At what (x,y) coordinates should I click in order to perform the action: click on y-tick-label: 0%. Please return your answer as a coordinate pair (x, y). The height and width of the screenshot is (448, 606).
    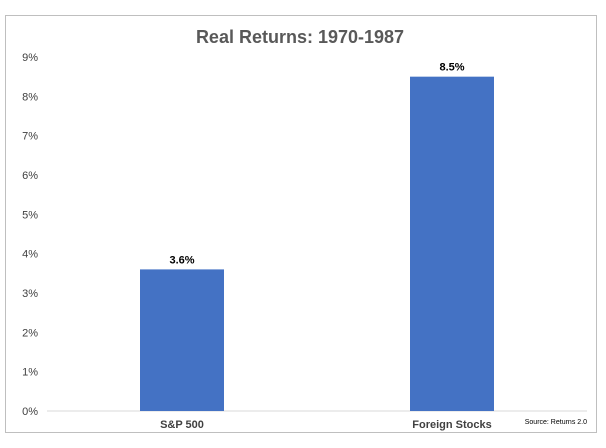
    Looking at the image, I should click on (30, 412).